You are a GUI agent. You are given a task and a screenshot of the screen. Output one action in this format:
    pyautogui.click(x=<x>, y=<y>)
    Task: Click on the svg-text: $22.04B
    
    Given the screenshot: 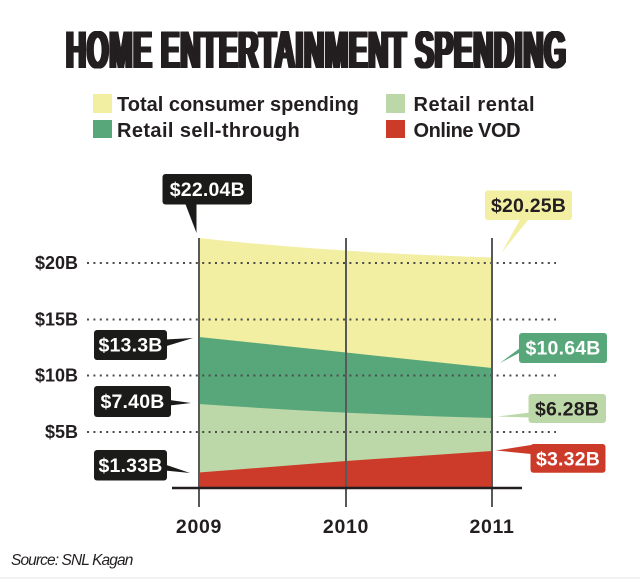 What is the action you would take?
    pyautogui.click(x=207, y=190)
    